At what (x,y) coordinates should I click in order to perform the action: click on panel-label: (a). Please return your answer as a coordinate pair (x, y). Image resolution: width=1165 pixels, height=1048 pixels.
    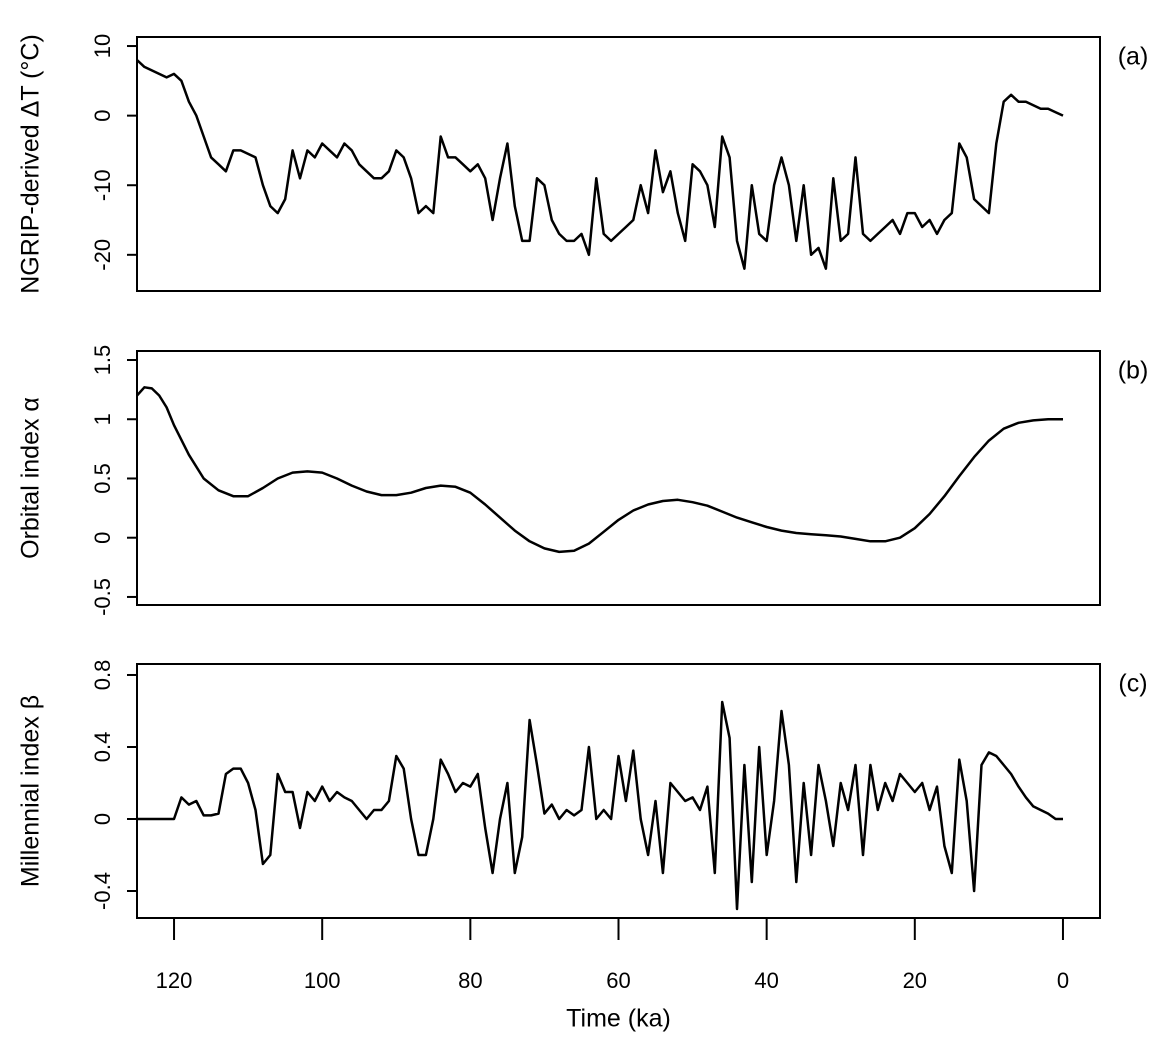
    Looking at the image, I should click on (1133, 57).